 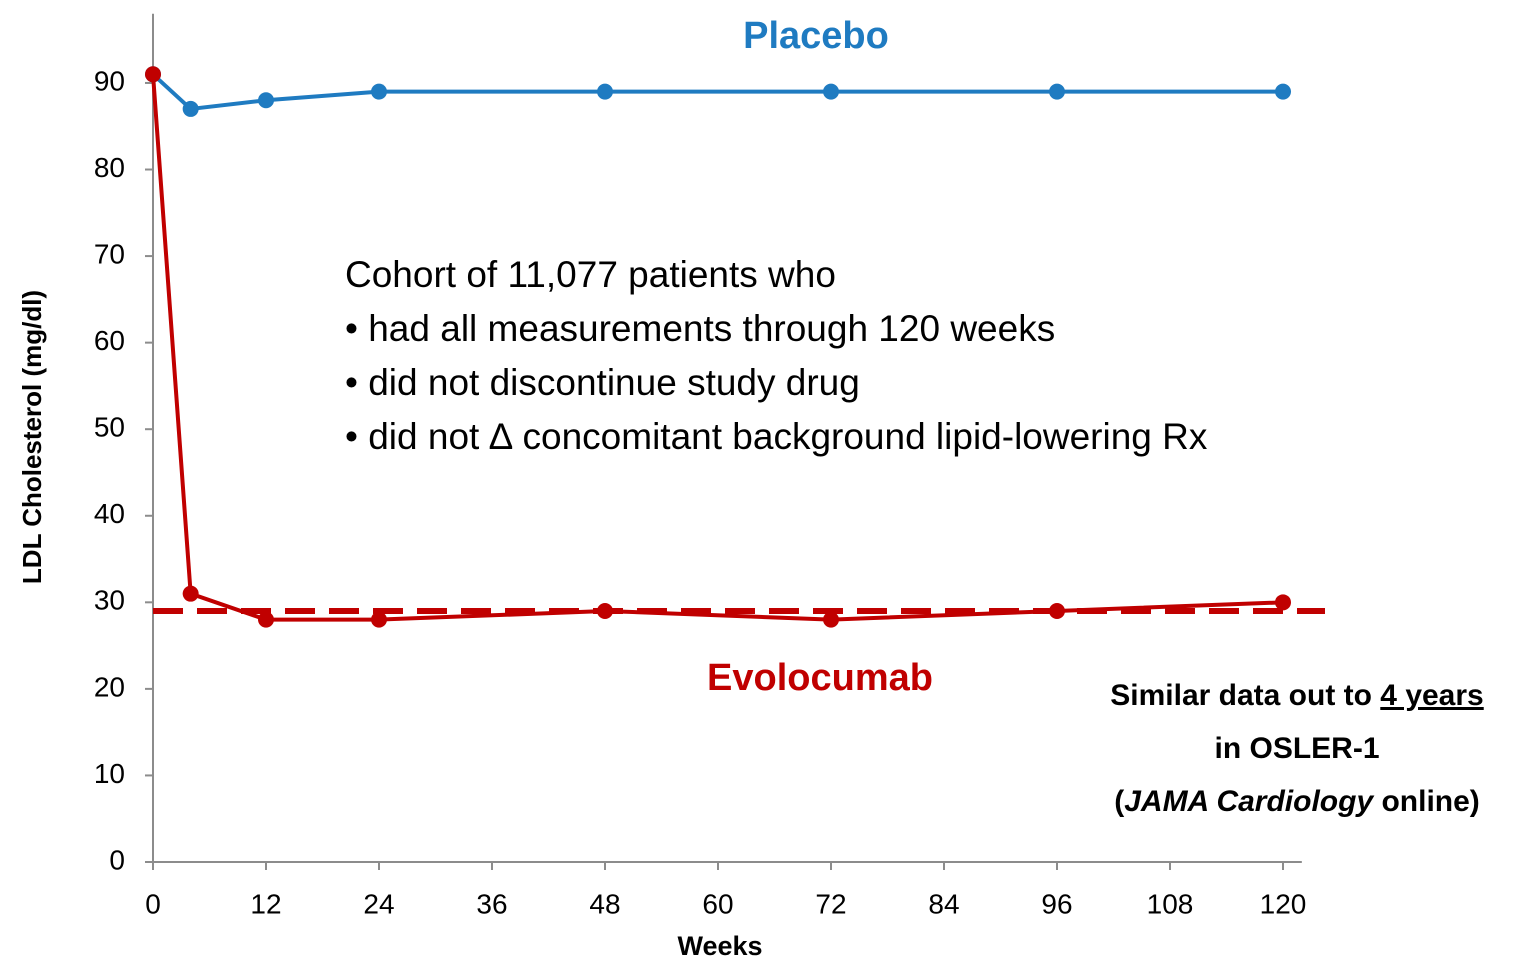 I want to click on x-tick-label: 12, so click(x=265, y=903).